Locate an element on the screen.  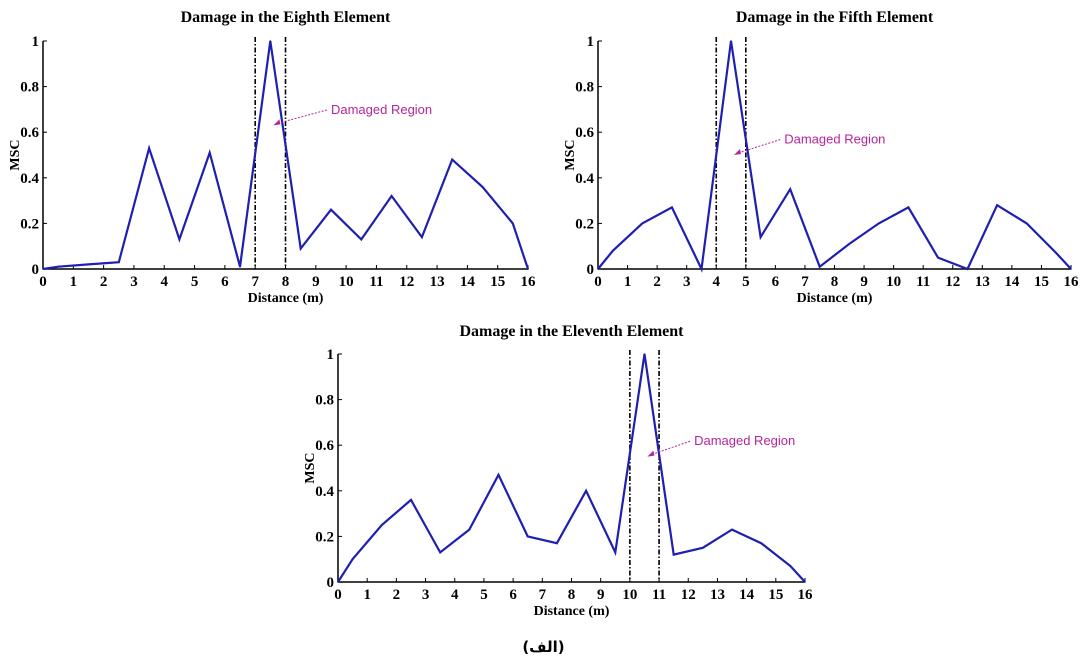
x-tick-label: 15 is located at coordinates (1041, 282).